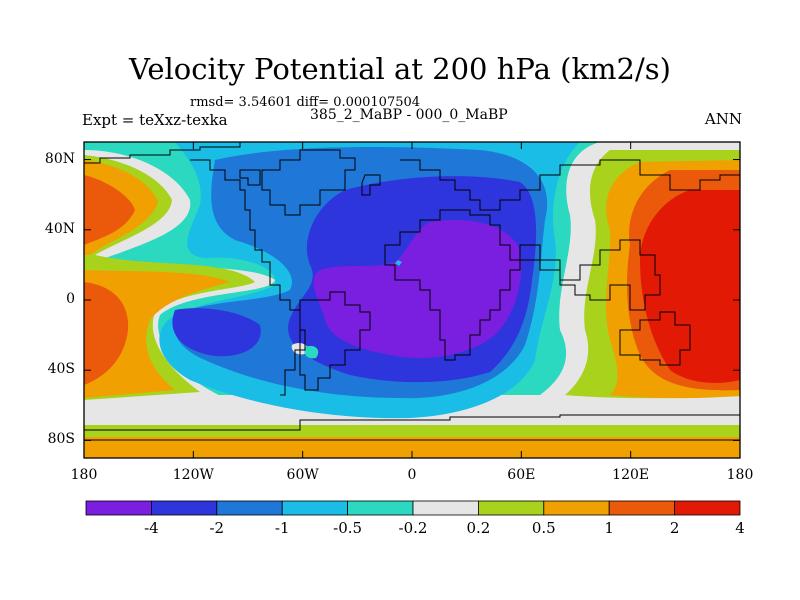 The height and width of the screenshot is (600, 800). Describe the element at coordinates (348, 528) in the screenshot. I see `colorbar-label: -0.5` at that location.